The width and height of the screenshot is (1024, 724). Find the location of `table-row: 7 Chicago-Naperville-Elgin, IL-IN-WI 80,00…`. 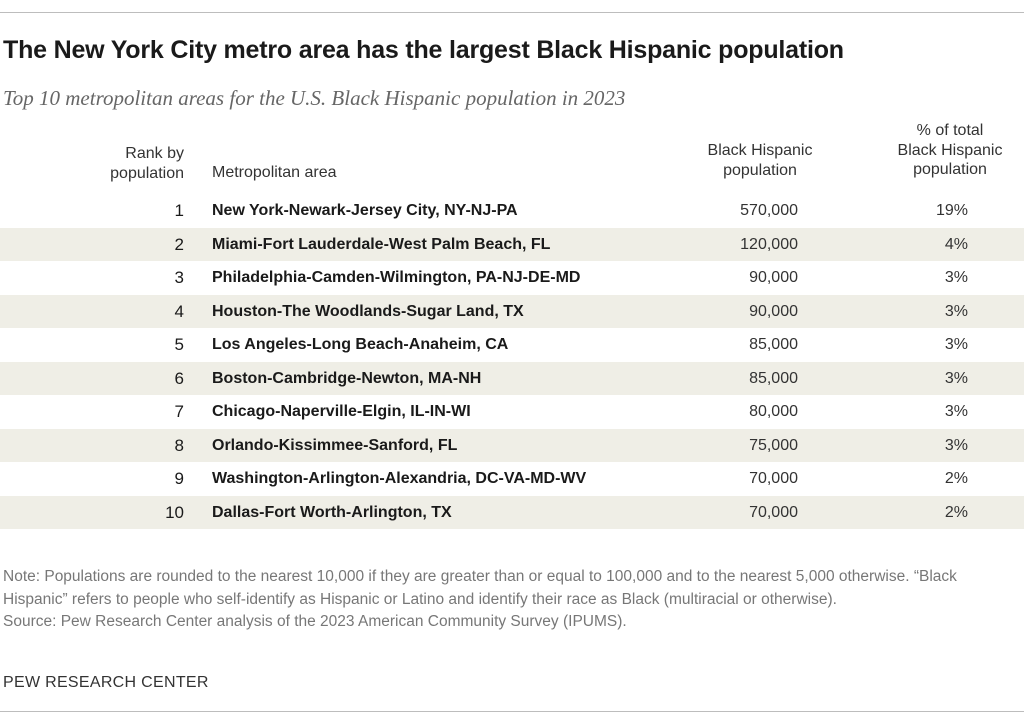

table-row: 7 Chicago-Naperville-Elgin, IL-IN-WI 80,00… is located at coordinates (512, 412).